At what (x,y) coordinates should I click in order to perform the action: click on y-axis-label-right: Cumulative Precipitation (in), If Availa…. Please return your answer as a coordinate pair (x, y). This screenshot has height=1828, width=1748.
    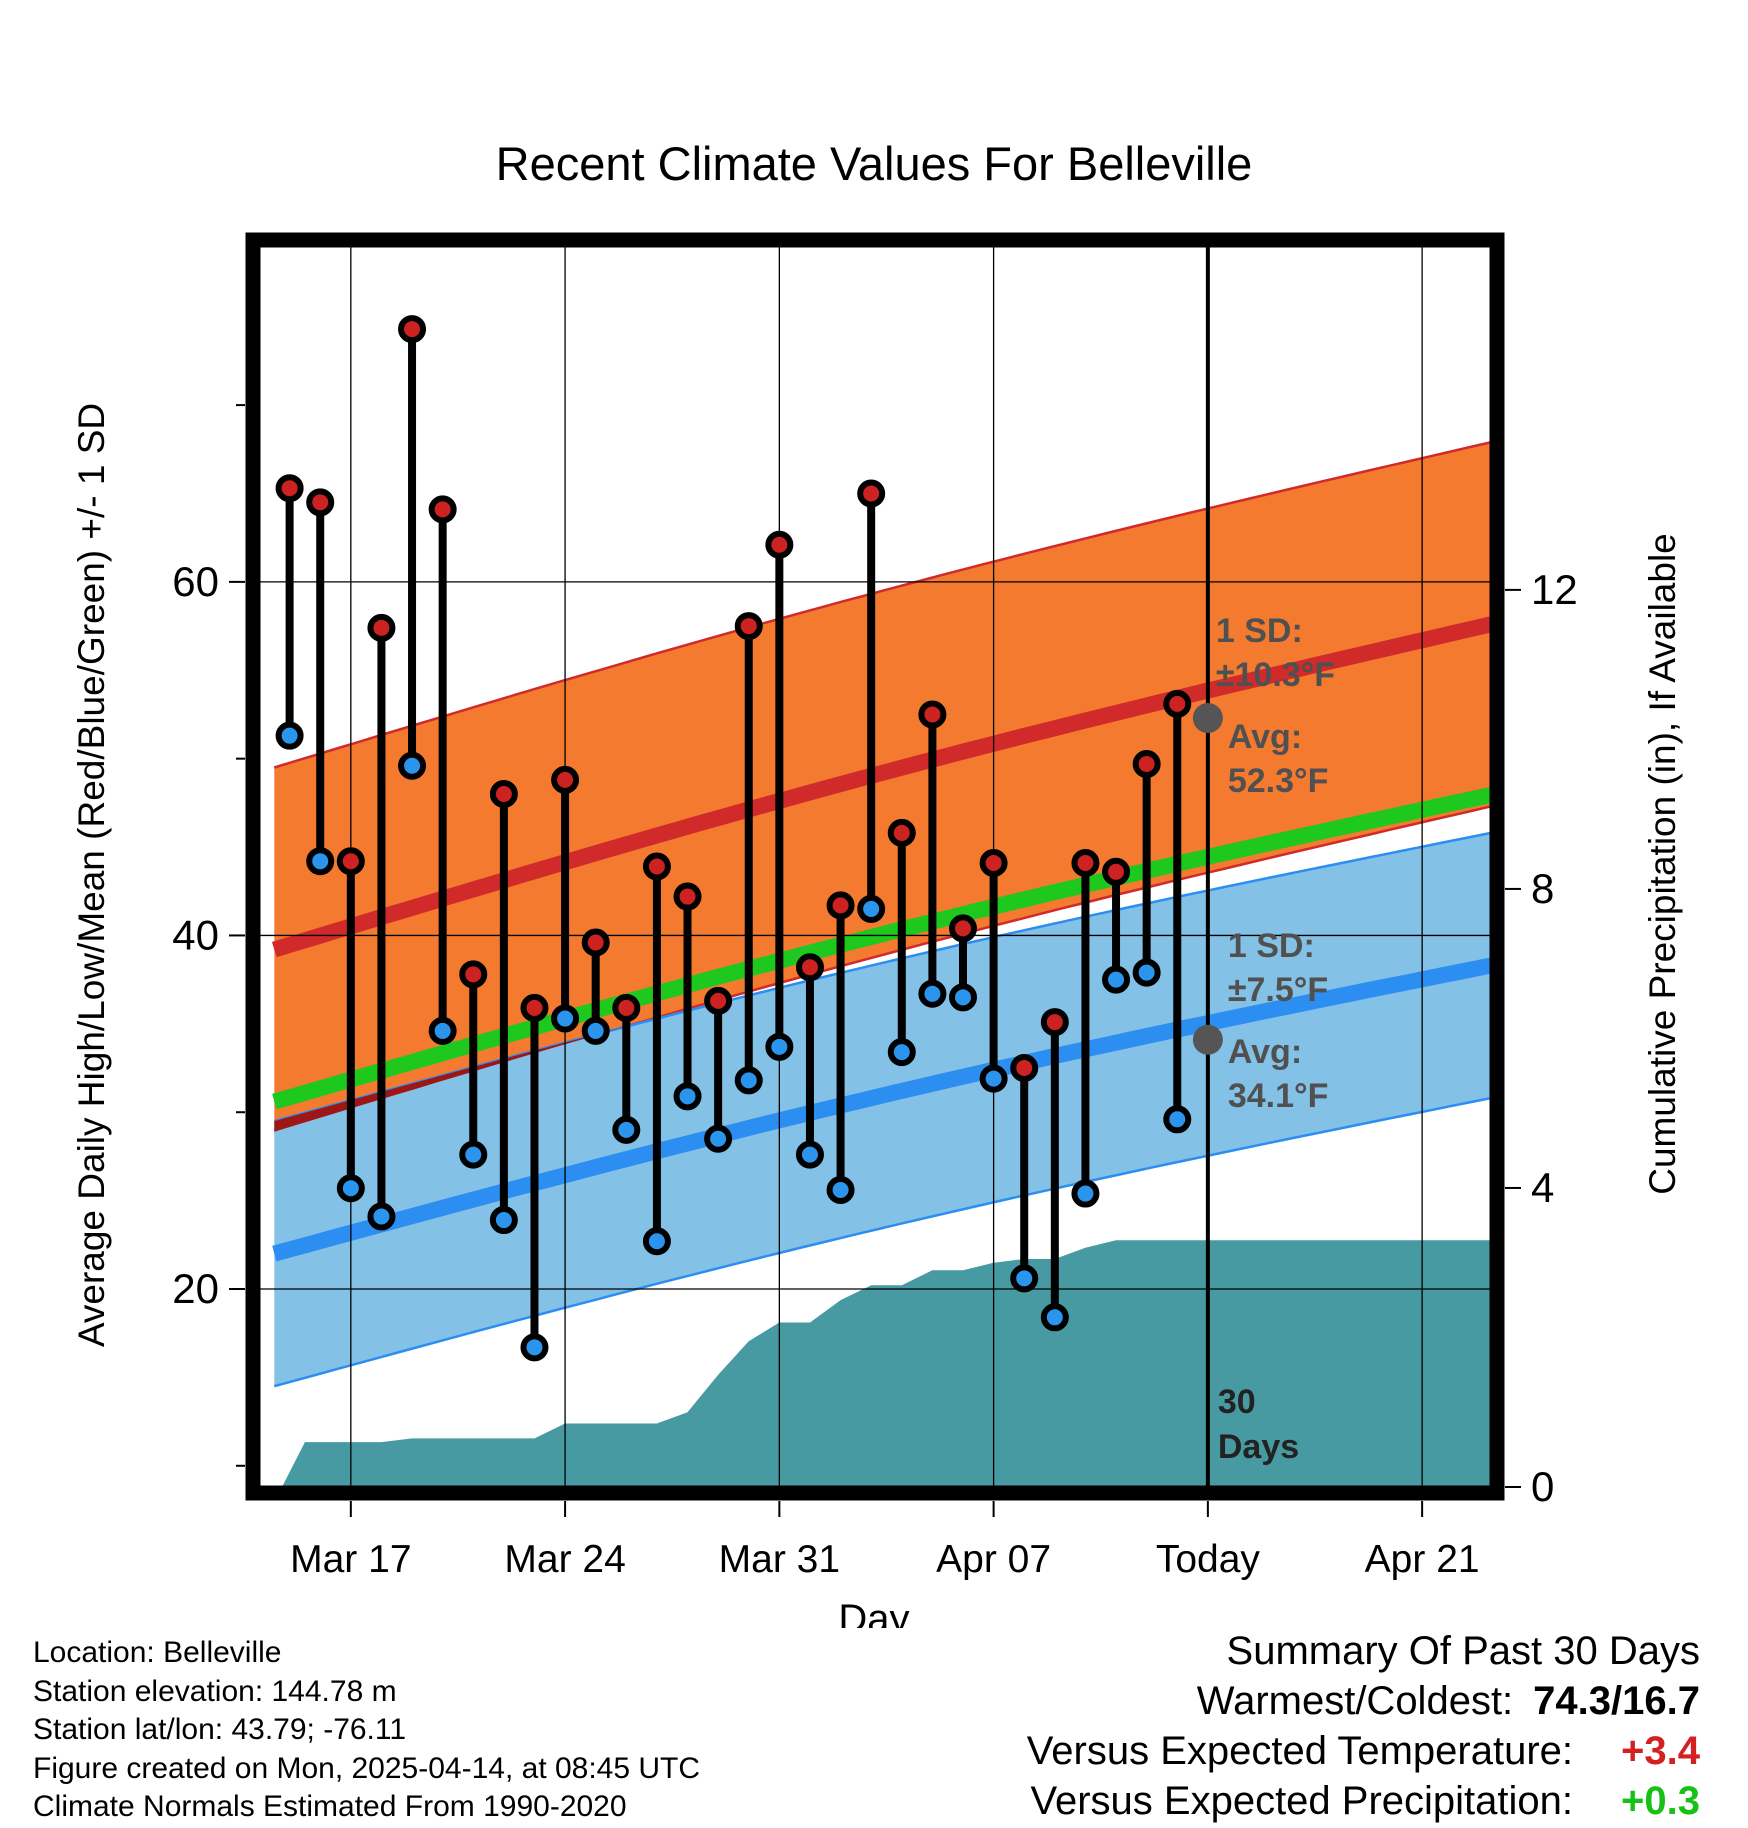
    Looking at the image, I should click on (1662, 864).